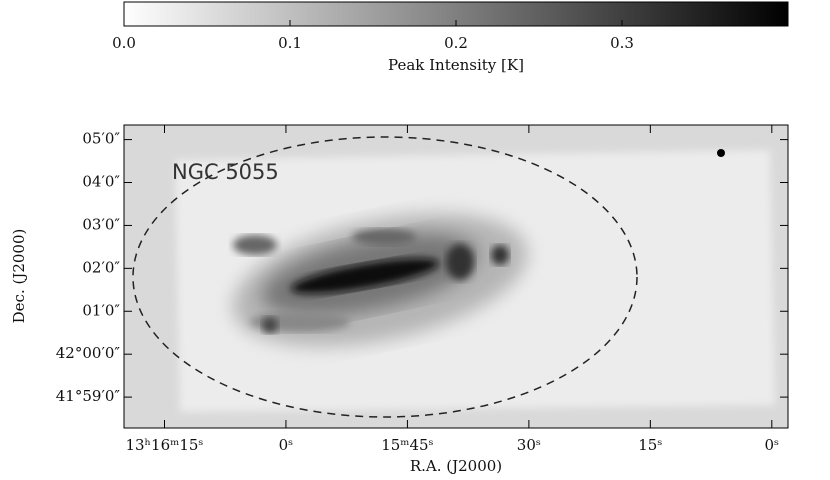  Describe the element at coordinates (88, 353) in the screenshot. I see `y-tick-label: 42°00′0″` at that location.